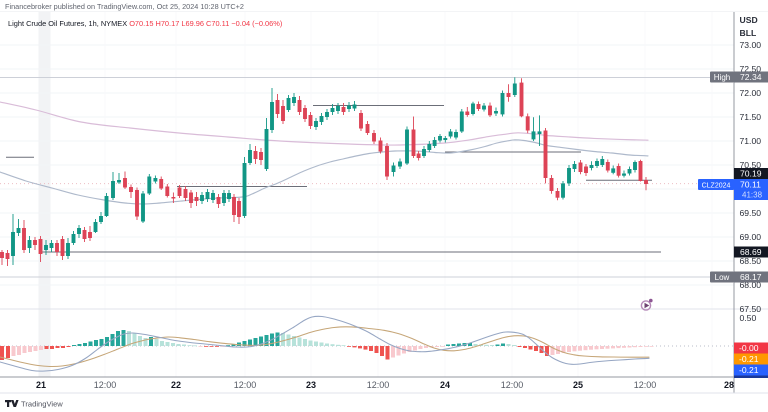 The width and height of the screenshot is (768, 412). Describe the element at coordinates (751, 45) in the screenshot. I see `svg-text: 73.00` at that location.